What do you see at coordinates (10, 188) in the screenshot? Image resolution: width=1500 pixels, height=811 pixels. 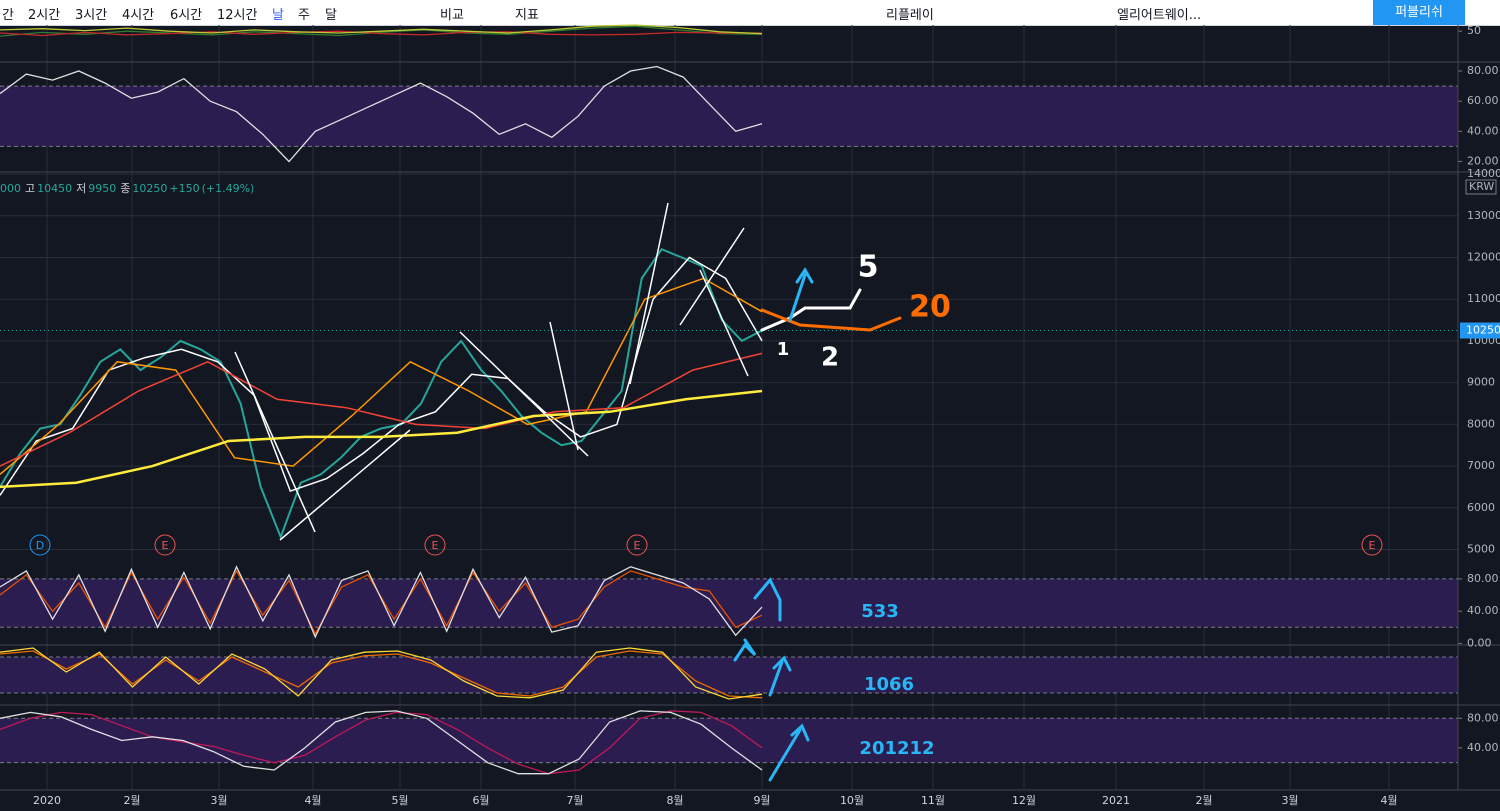 I see `ohlc-prefix: 000` at bounding box center [10, 188].